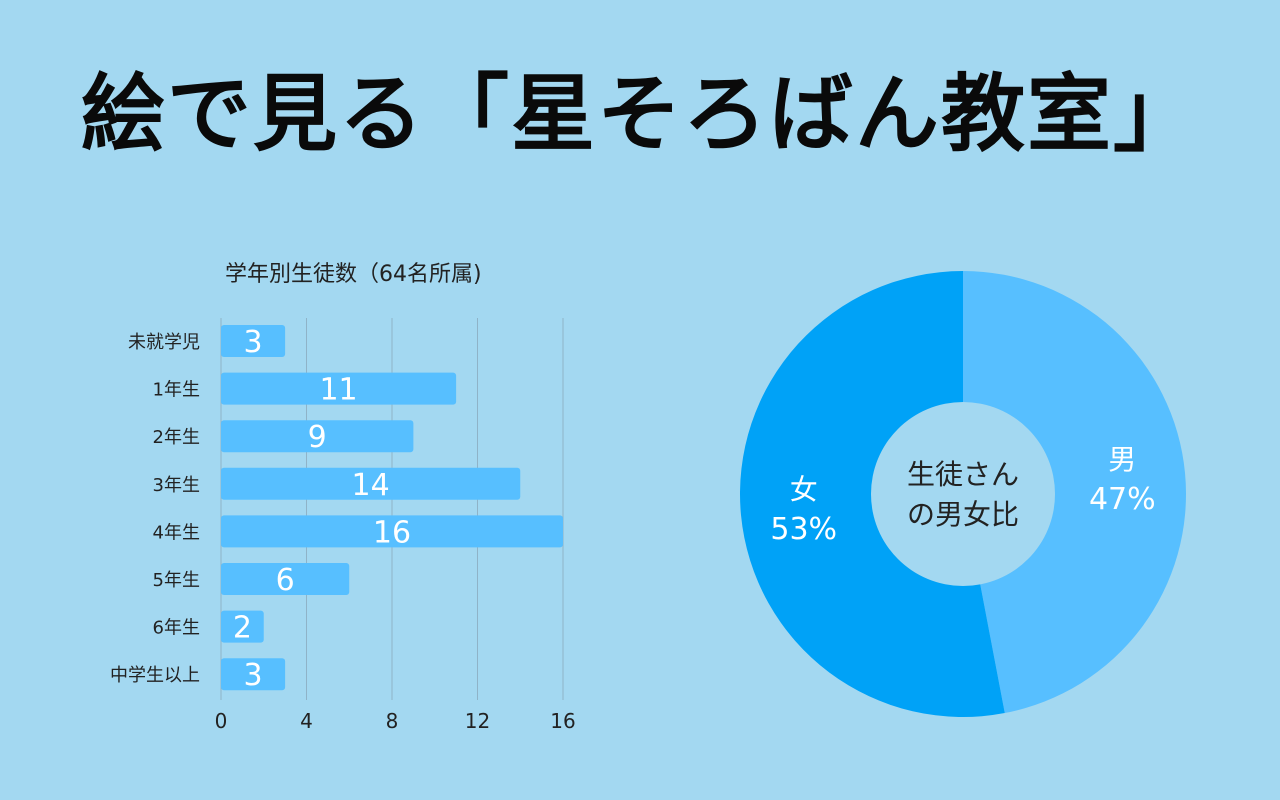  Describe the element at coordinates (221, 721) in the screenshot. I see `x-tick-label: 0` at that location.